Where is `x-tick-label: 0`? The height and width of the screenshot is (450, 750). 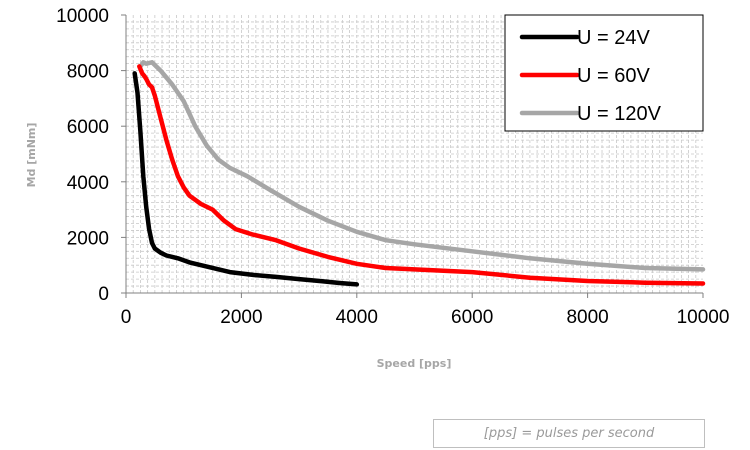
x-tick-label: 0 is located at coordinates (126, 317).